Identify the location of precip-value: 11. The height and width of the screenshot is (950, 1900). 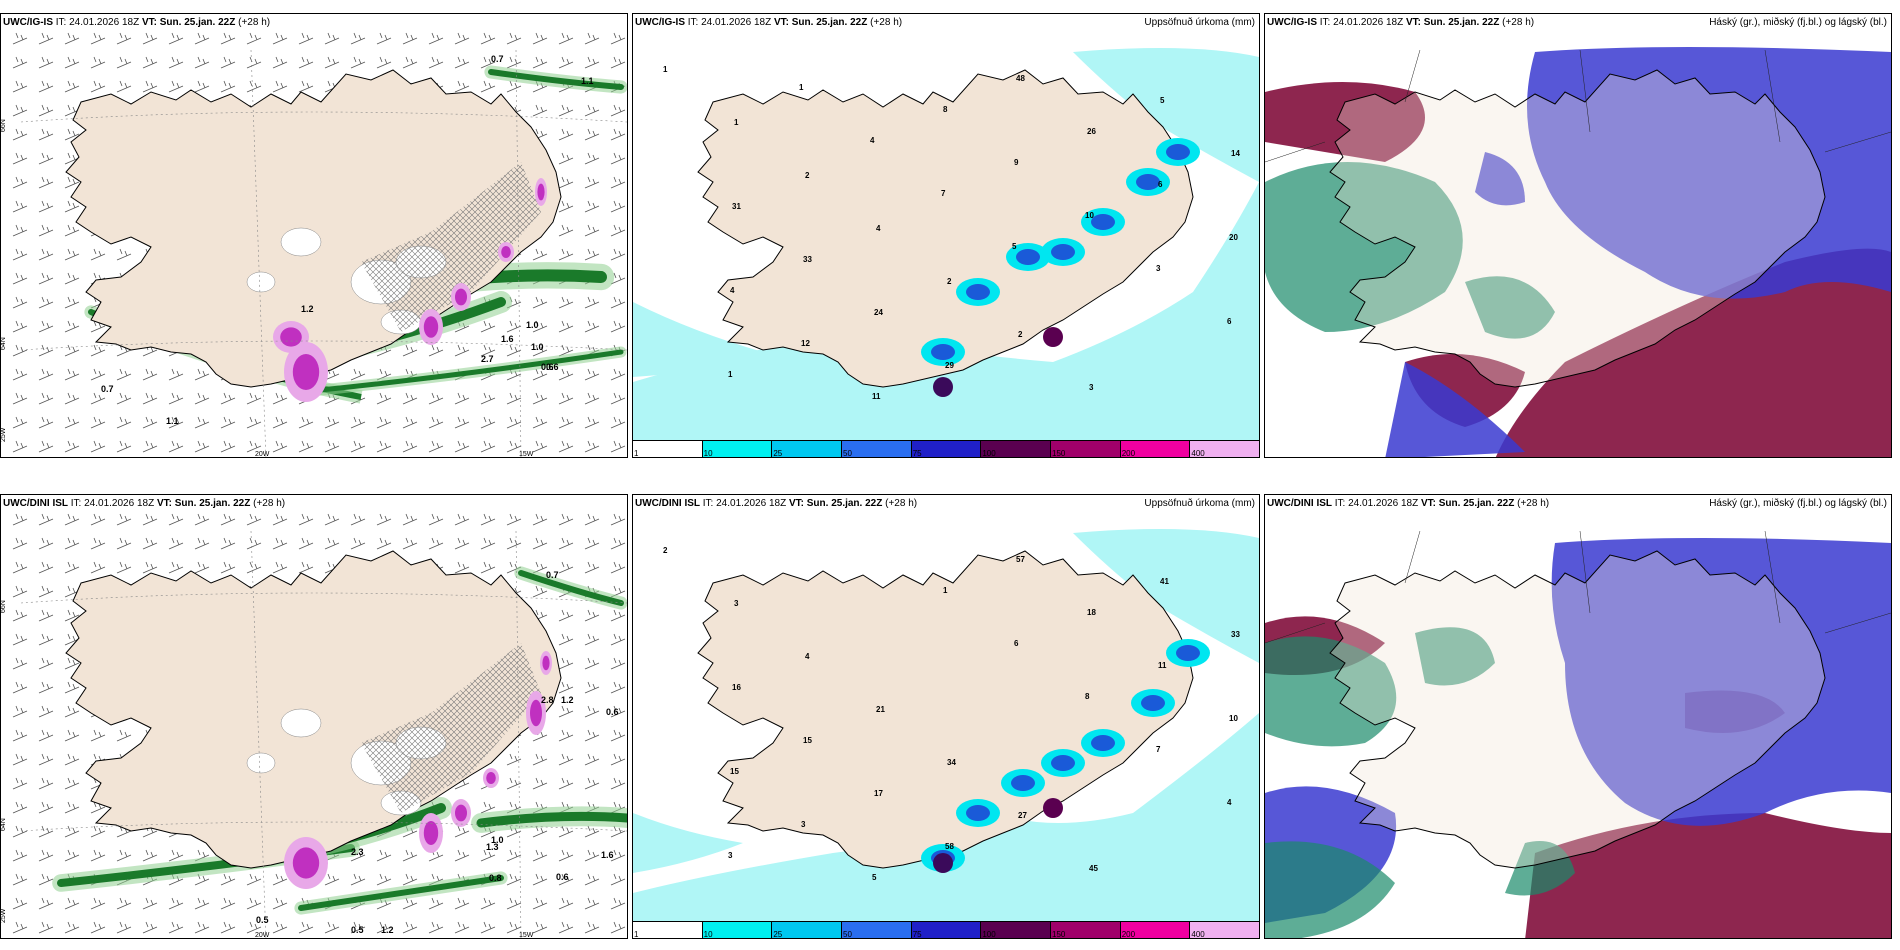
(1162, 665).